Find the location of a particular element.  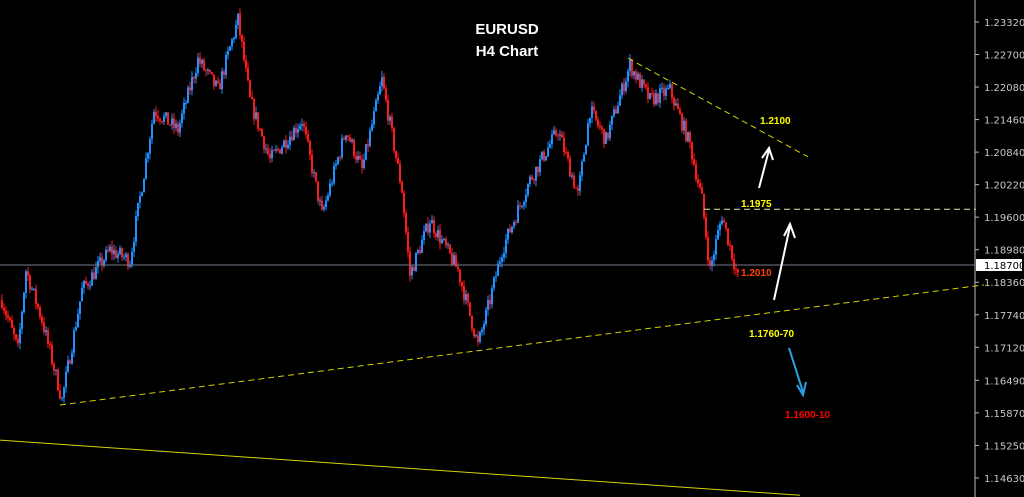

annotation-1-1975: 1.1975 is located at coordinates (756, 204).